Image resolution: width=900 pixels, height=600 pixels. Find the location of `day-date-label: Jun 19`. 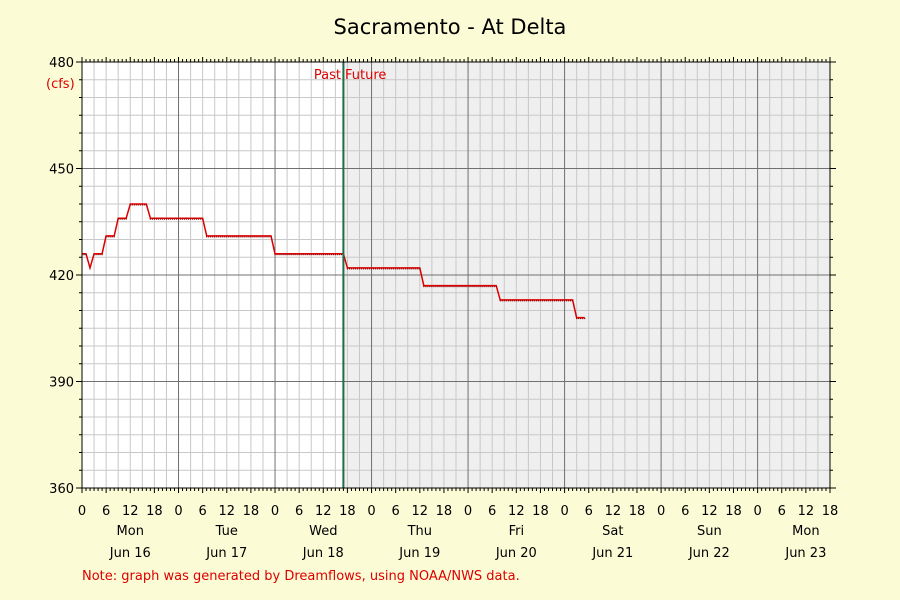

day-date-label: Jun 19 is located at coordinates (419, 553).